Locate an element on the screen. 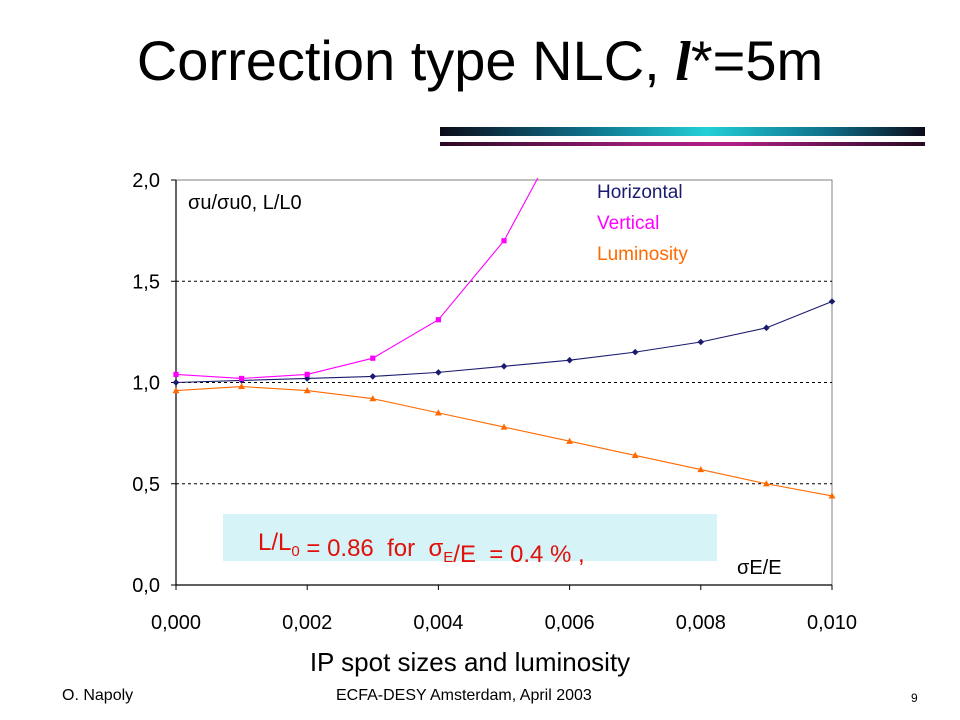 The width and height of the screenshot is (960, 720). y-tick-label: 0,0 is located at coordinates (146, 586).